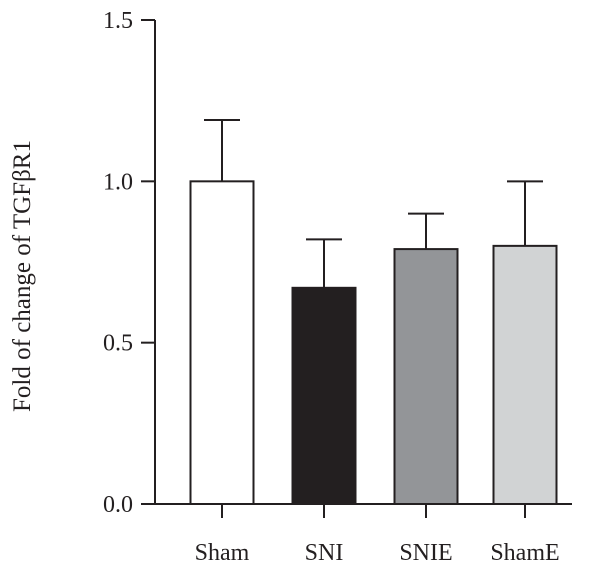  I want to click on x-tick-label: SNI, so click(324, 553).